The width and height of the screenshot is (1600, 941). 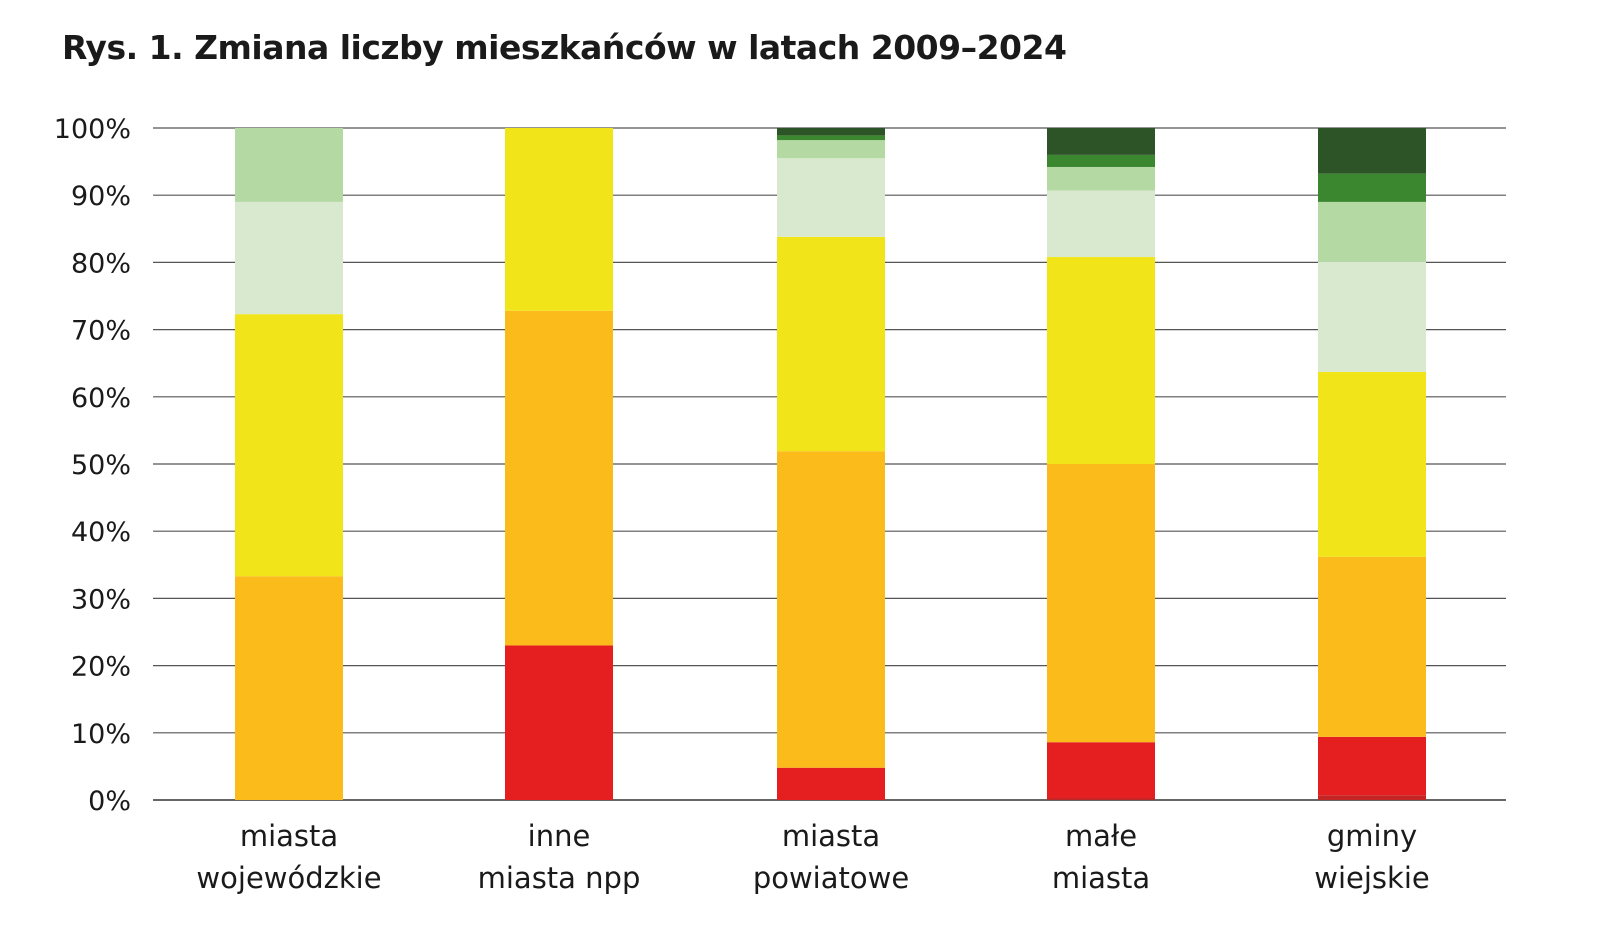 I want to click on x-category-label: miasta powiatowe, so click(x=831, y=857).